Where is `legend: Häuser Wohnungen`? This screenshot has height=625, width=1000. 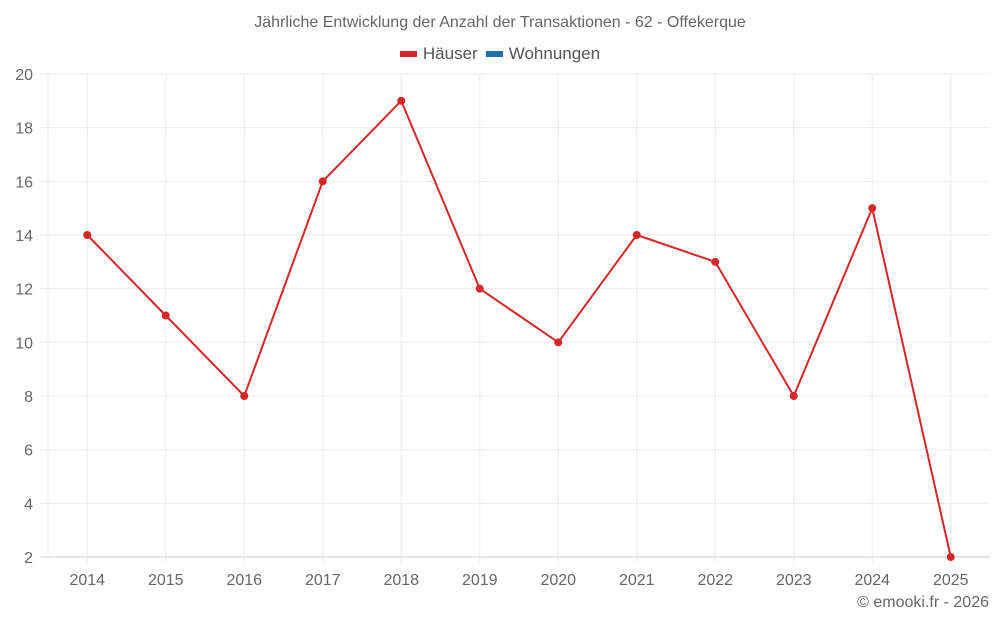
legend: Häuser Wohnungen is located at coordinates (500, 54).